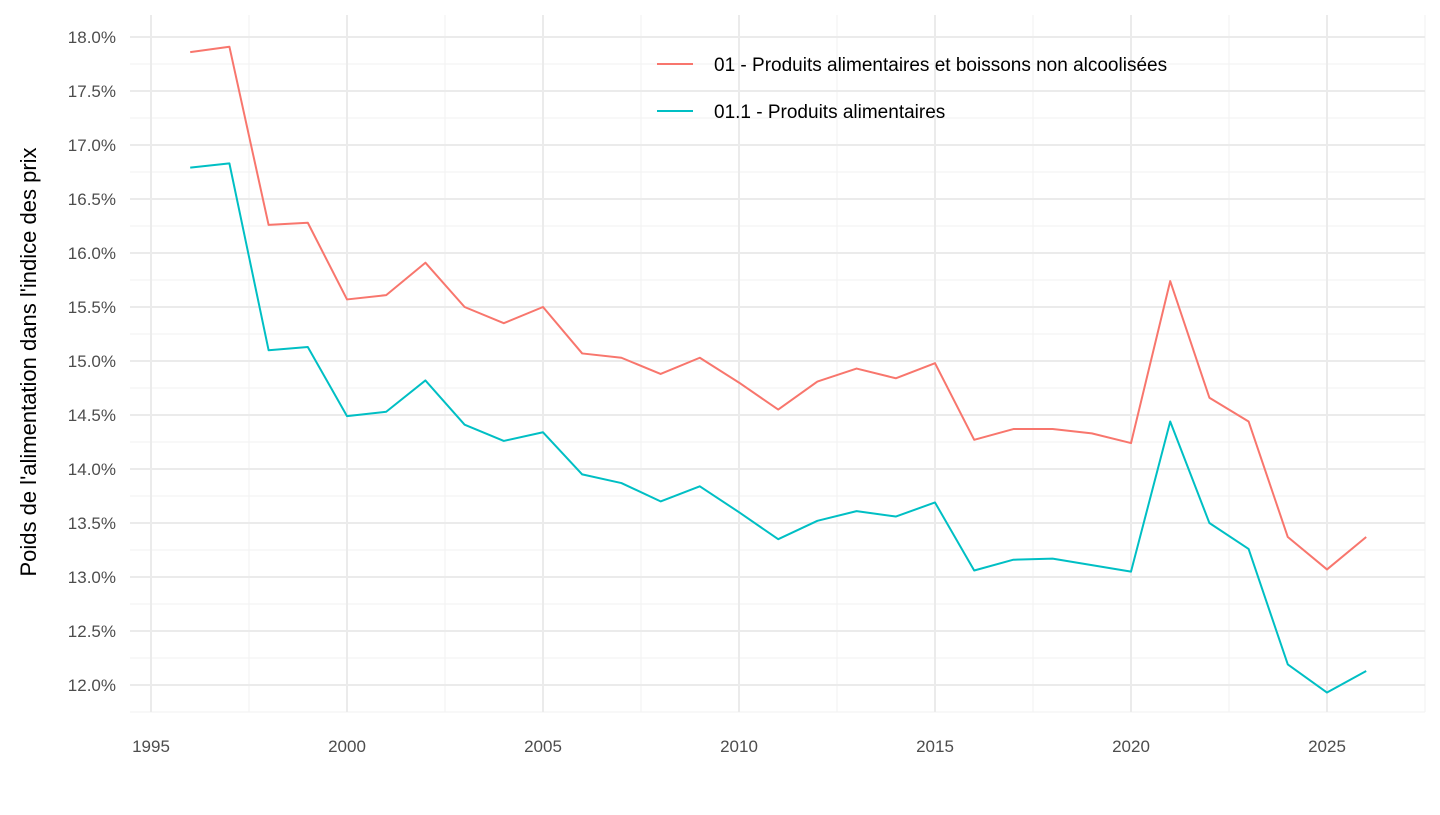 The image size is (1440, 815). I want to click on y-tick-label: 12.0%, so click(92, 685).